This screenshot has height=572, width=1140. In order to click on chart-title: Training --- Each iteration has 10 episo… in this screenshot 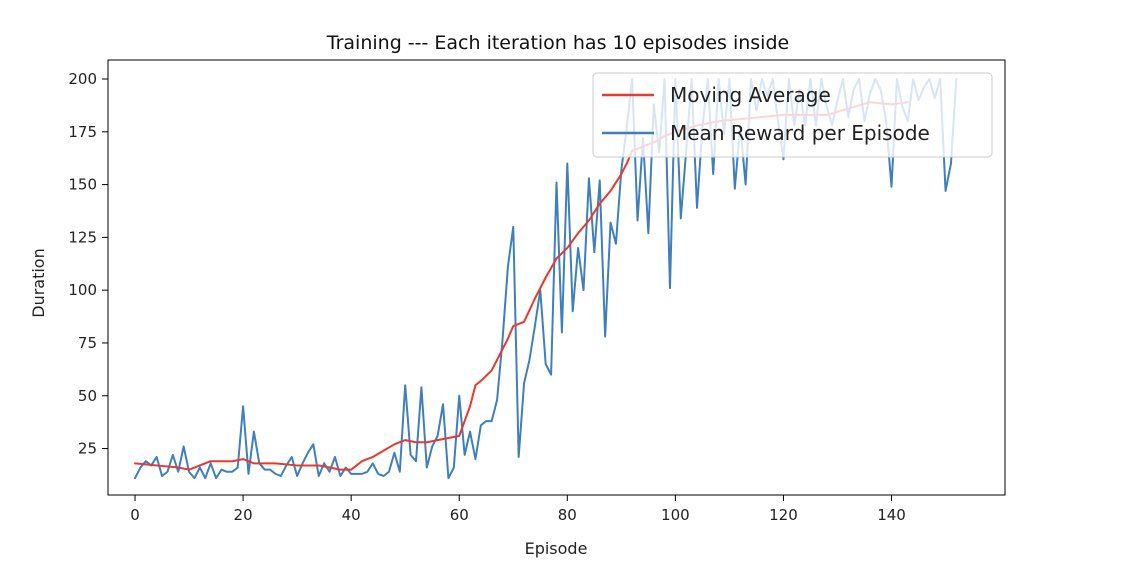, I will do `click(557, 43)`.